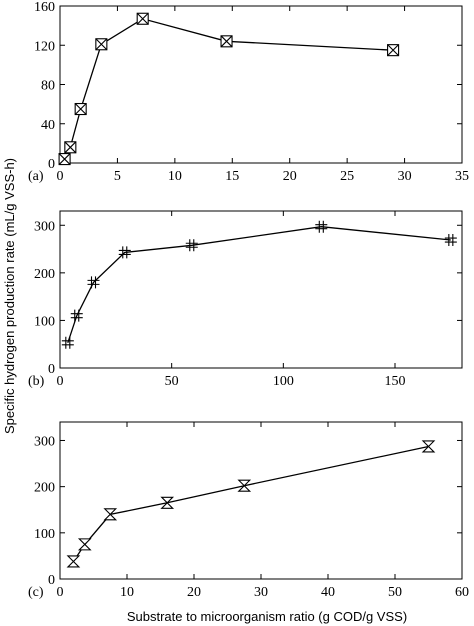 The width and height of the screenshot is (474, 626). Describe the element at coordinates (48, 86) in the screenshot. I see `y-tick-label: 80` at that location.